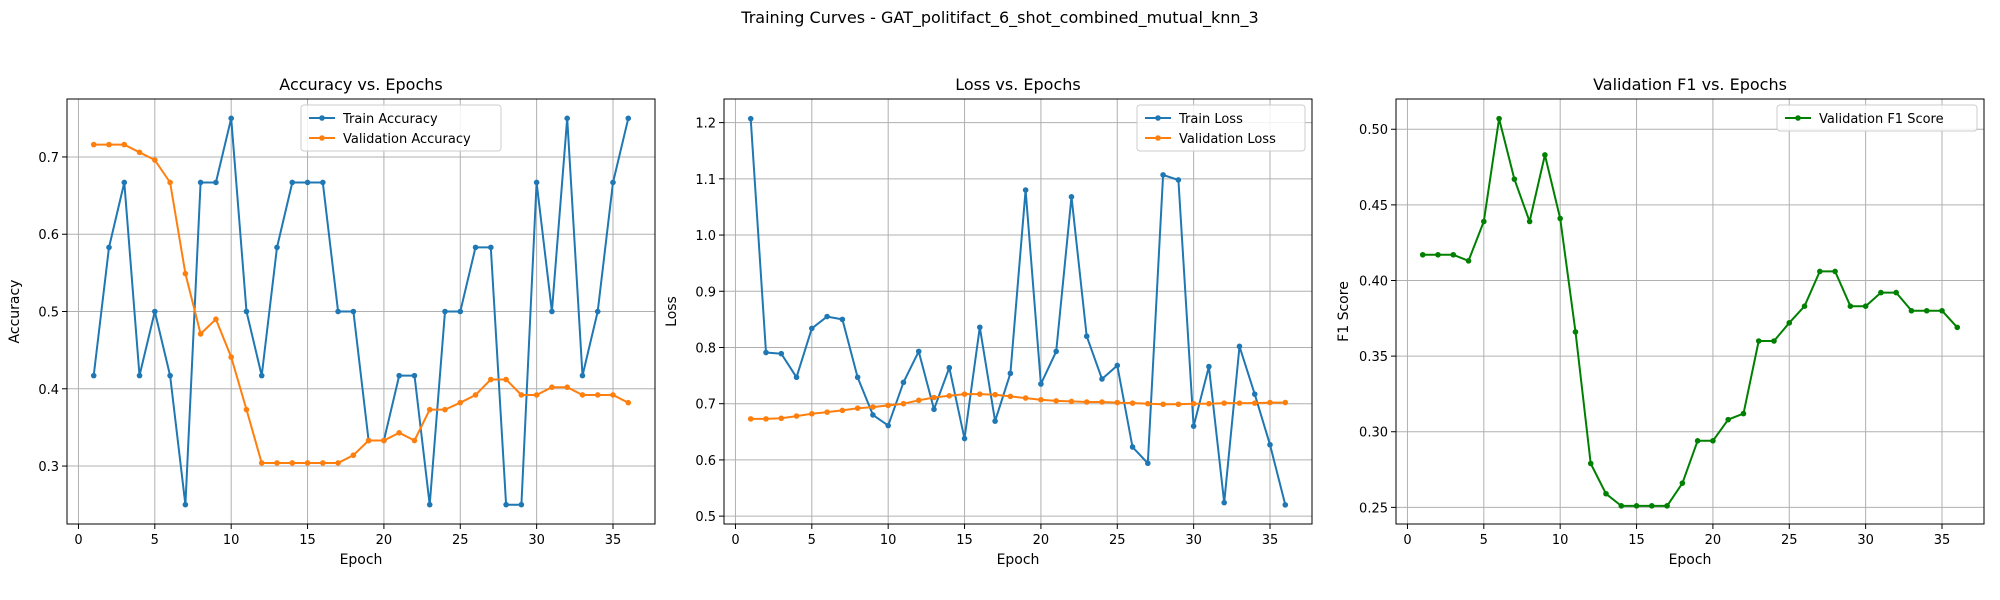  Describe the element at coordinates (48, 313) in the screenshot. I see `y-tick-label: 0.5` at that location.